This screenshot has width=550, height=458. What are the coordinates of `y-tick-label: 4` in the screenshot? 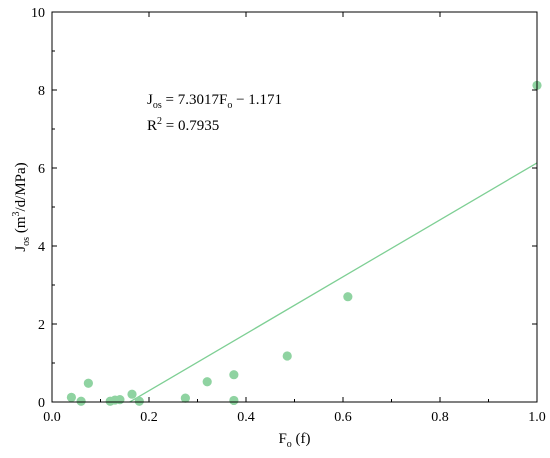 It's located at (41, 247).